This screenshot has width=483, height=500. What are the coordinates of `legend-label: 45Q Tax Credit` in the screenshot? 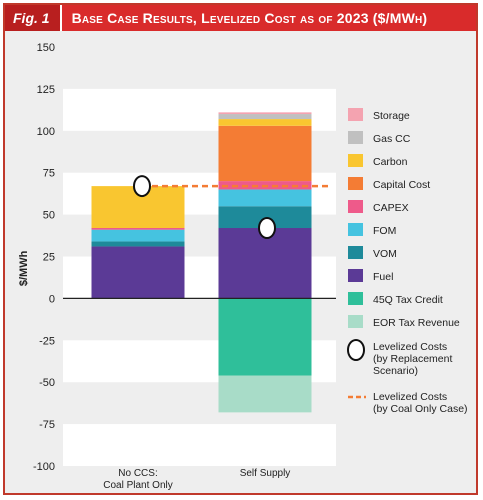 It's located at (408, 300).